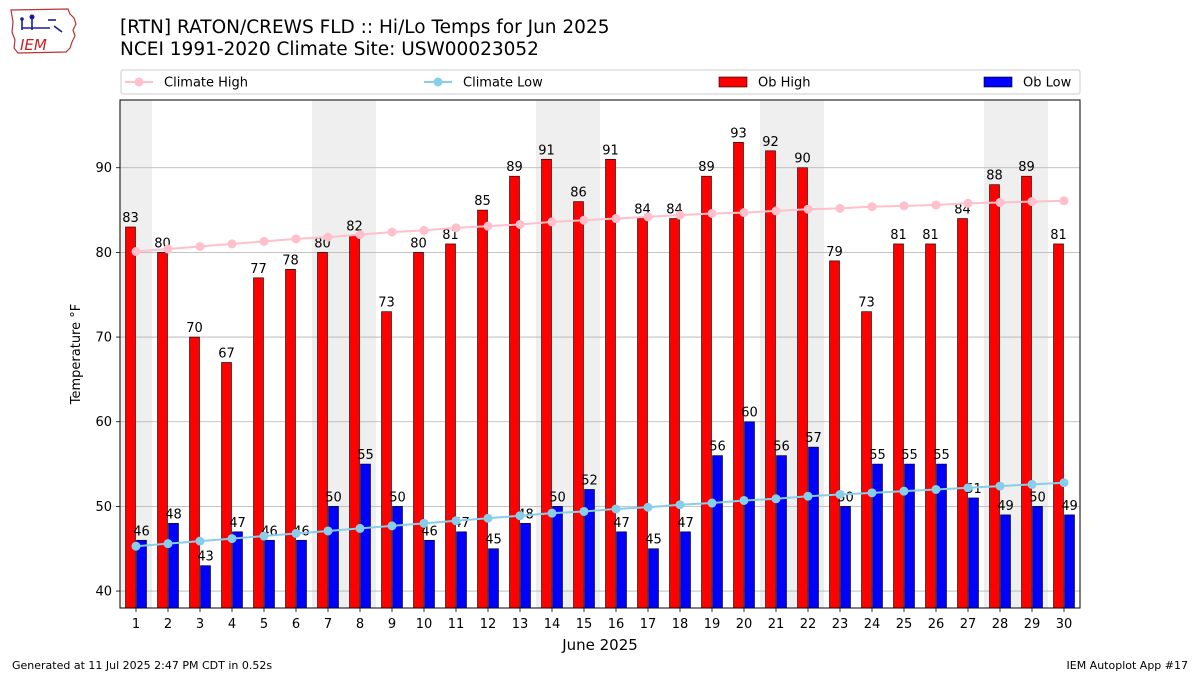  I want to click on x-tick-label: 2, so click(168, 624).